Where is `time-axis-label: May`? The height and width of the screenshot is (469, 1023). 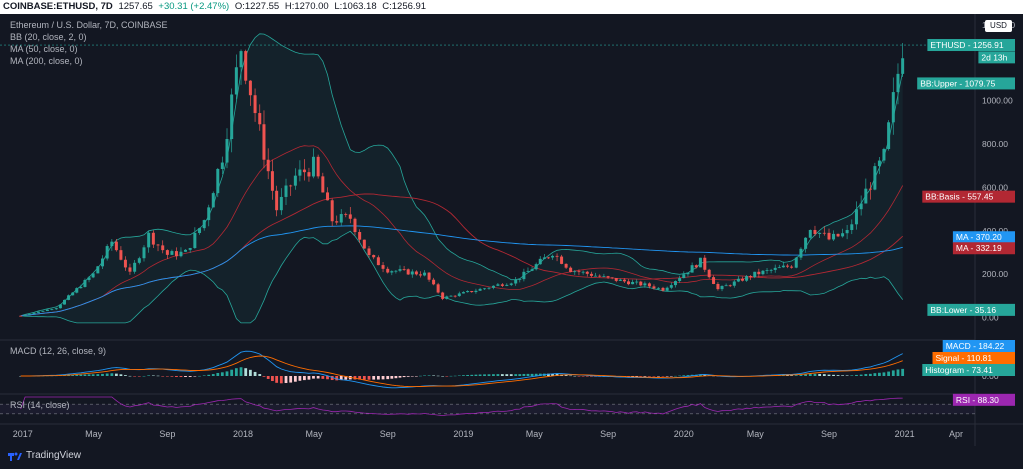 time-axis-label: May is located at coordinates (535, 434).